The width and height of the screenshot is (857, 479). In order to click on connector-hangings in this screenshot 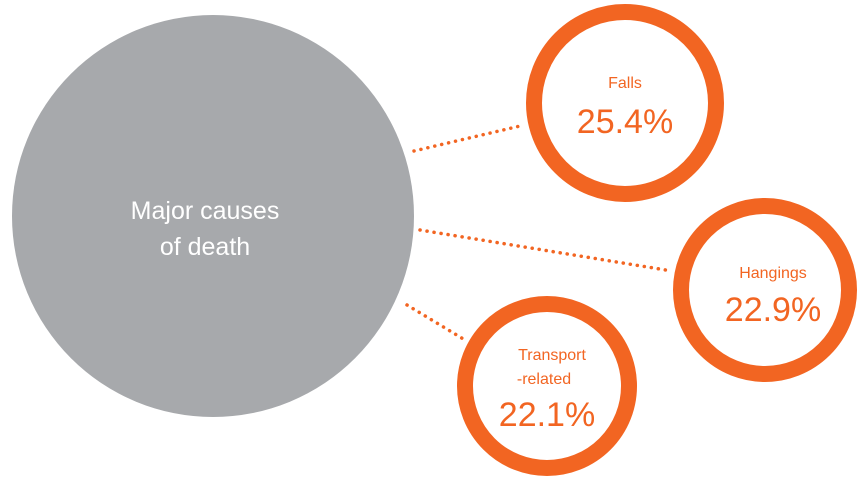, I will do `click(546, 250)`.